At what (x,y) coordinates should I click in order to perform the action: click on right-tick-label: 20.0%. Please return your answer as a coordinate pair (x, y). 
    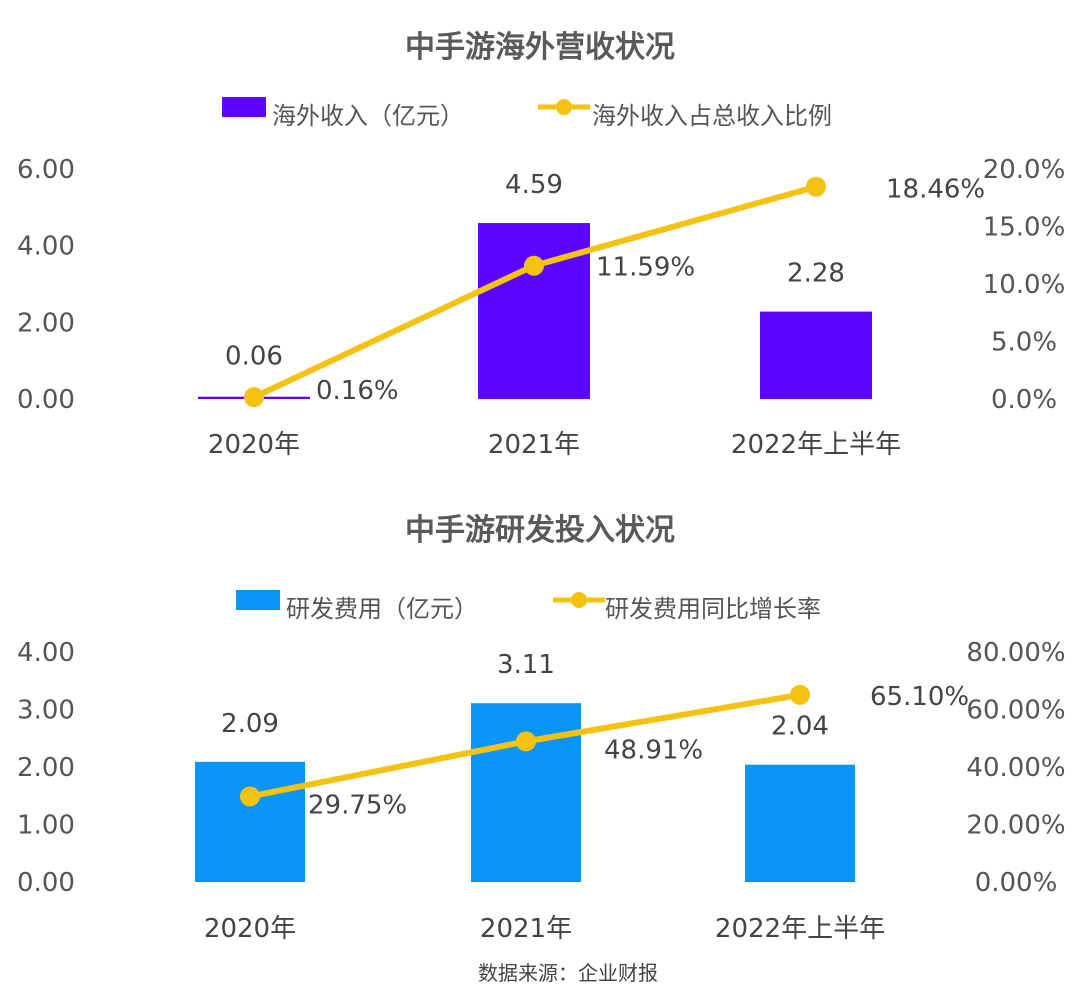
    Looking at the image, I should click on (1024, 170).